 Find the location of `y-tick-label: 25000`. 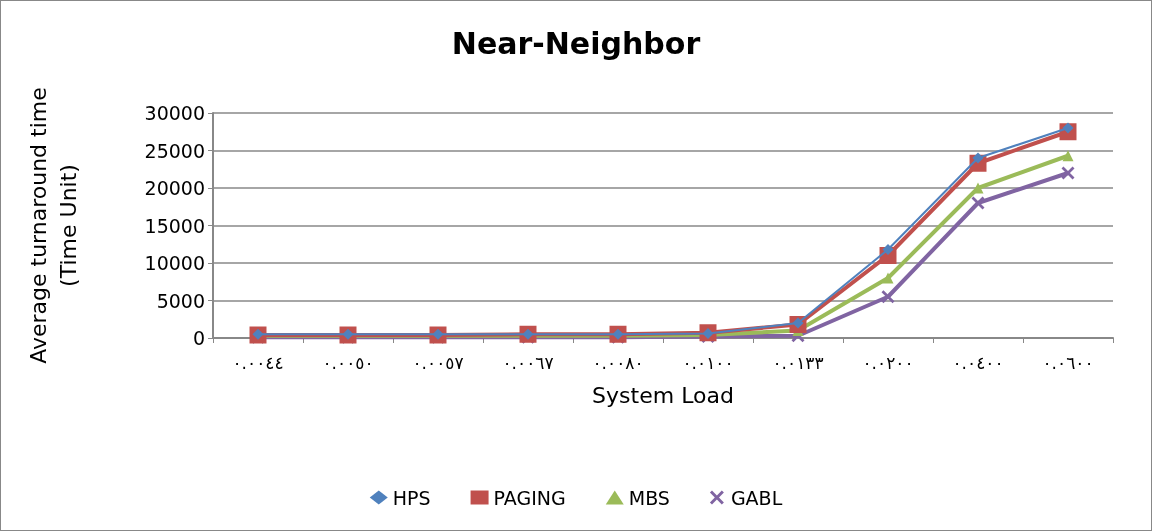

y-tick-label: 25000 is located at coordinates (174, 150).